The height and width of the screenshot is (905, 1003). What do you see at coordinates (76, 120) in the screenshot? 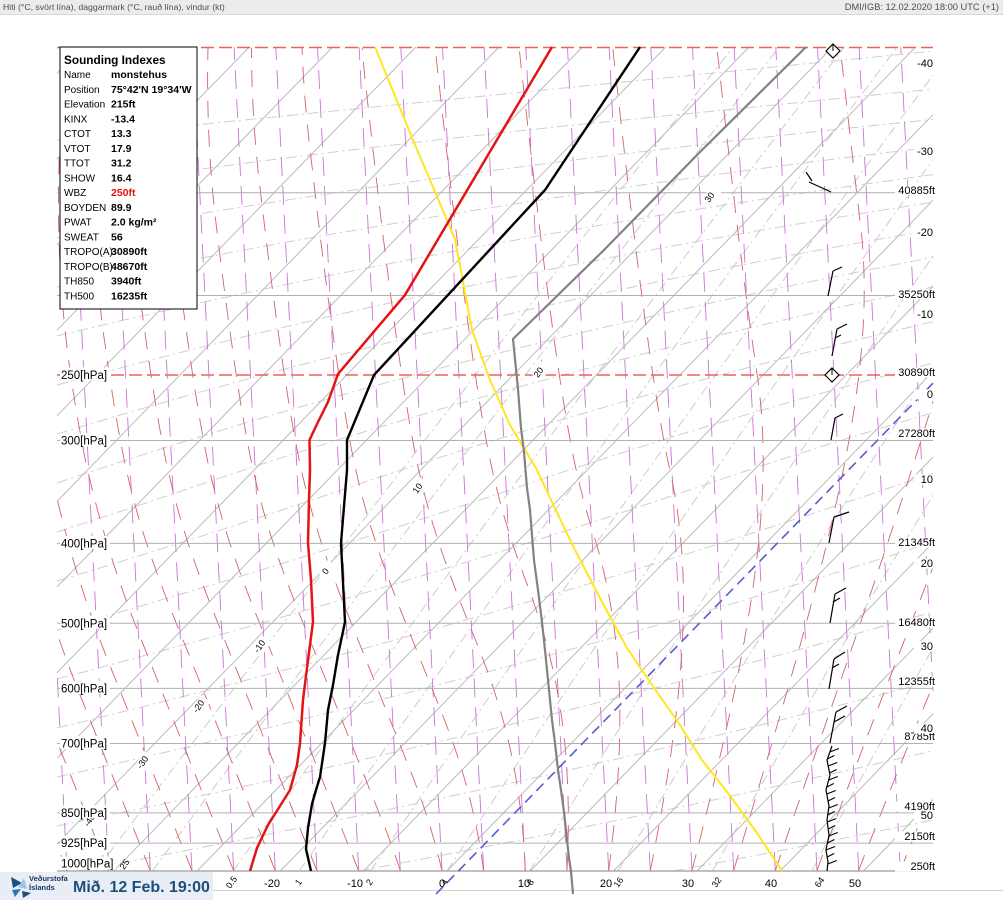
I see `svg-text: KINX` at bounding box center [76, 120].